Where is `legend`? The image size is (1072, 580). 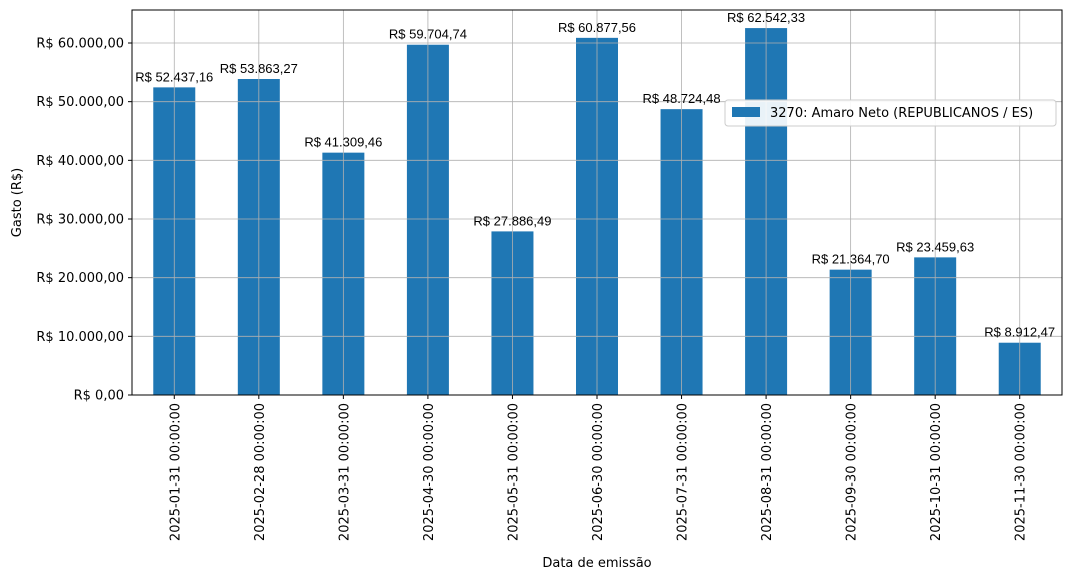
legend is located at coordinates (890, 113).